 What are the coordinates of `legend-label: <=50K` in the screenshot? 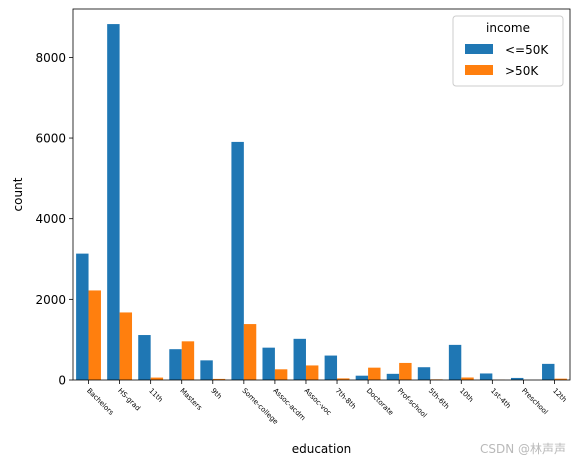 It's located at (527, 50).